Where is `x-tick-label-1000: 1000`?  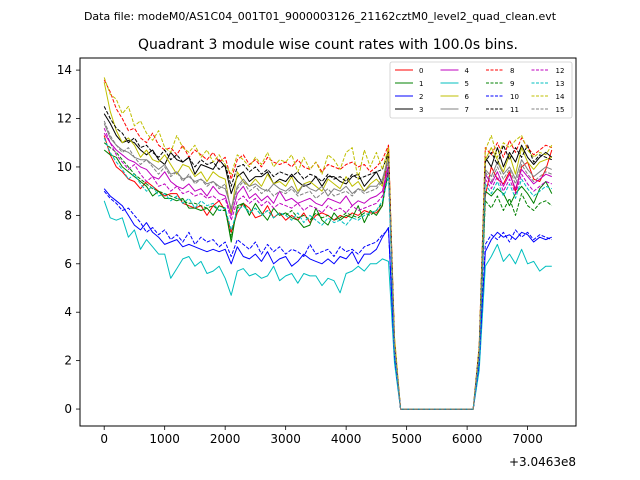
x-tick-label-1000: 1000 is located at coordinates (164, 439).